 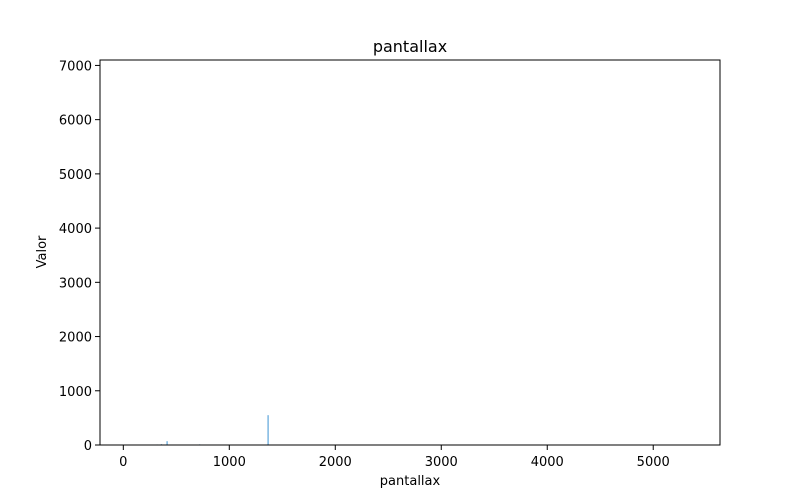 What do you see at coordinates (212, 430) in the screenshot?
I see `bars-layer` at bounding box center [212, 430].